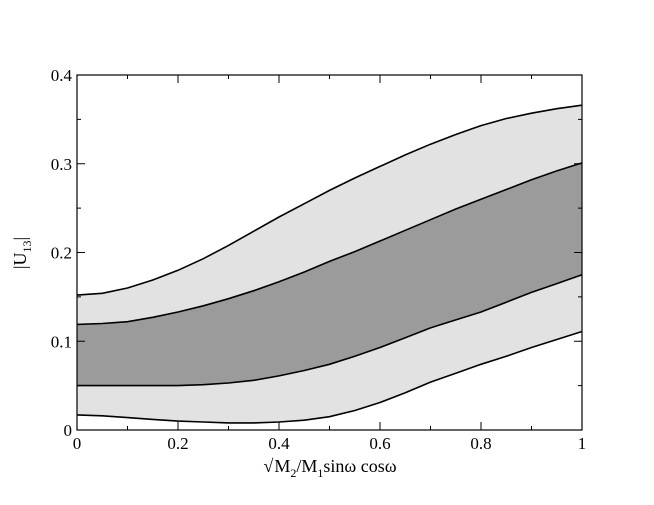  What do you see at coordinates (268, 466) in the screenshot?
I see `x-axis-label-sqrt: √` at bounding box center [268, 466].